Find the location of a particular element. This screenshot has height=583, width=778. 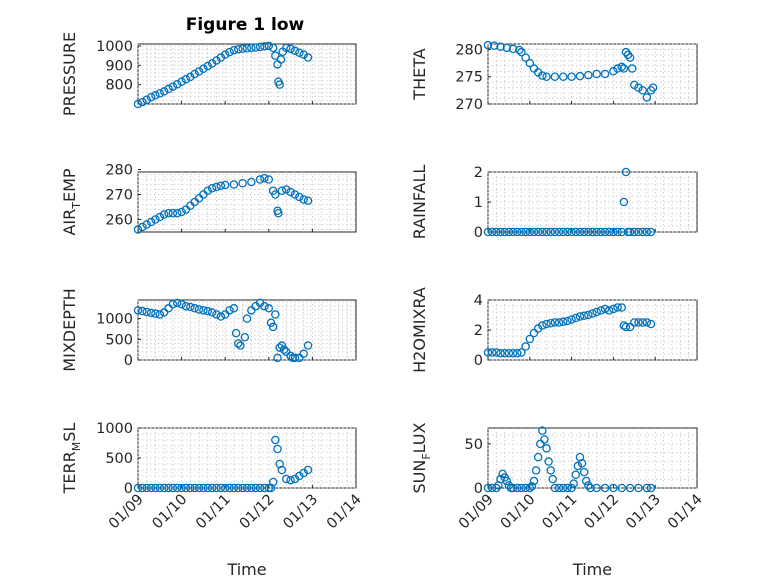

y-tick-label: 1000 is located at coordinates (114, 47).